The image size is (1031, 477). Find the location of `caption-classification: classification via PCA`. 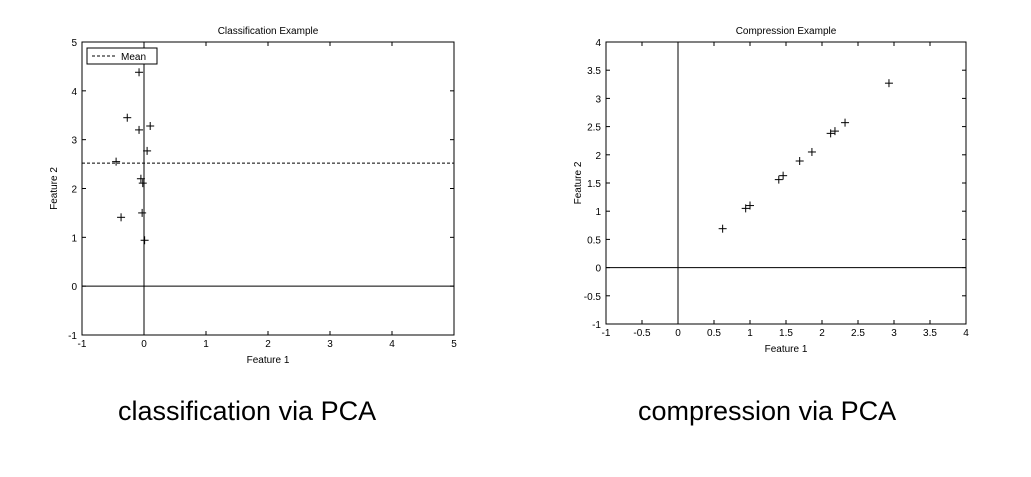

caption-classification: classification via PCA is located at coordinates (247, 411).